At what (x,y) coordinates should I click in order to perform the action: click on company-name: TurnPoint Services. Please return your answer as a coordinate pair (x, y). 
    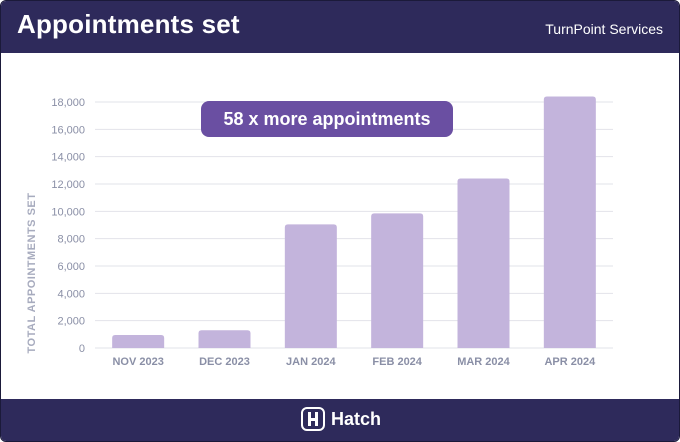
    Looking at the image, I should click on (604, 29).